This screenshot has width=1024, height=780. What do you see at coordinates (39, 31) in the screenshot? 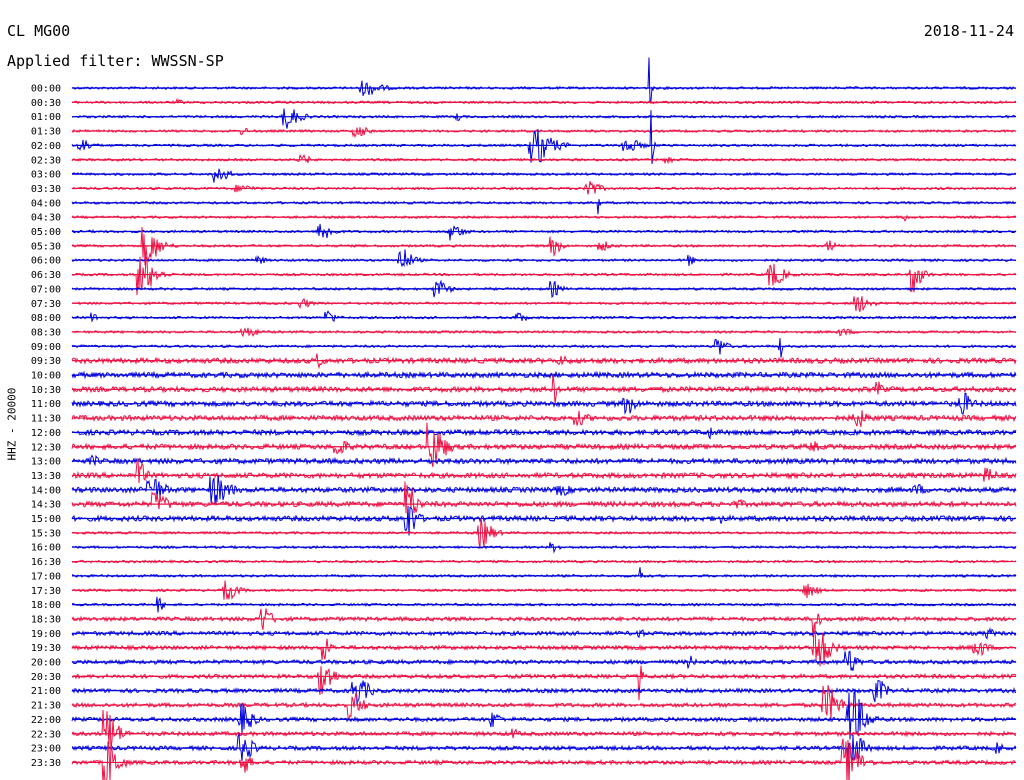
I see `station-title: CL MG00` at bounding box center [39, 31].